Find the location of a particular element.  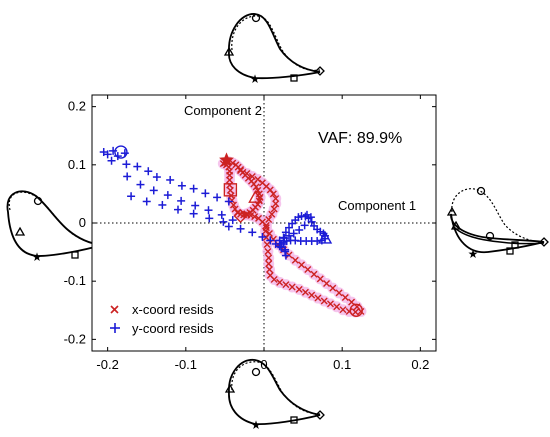

vaf-label: VAF: 89.9% is located at coordinates (360, 138).